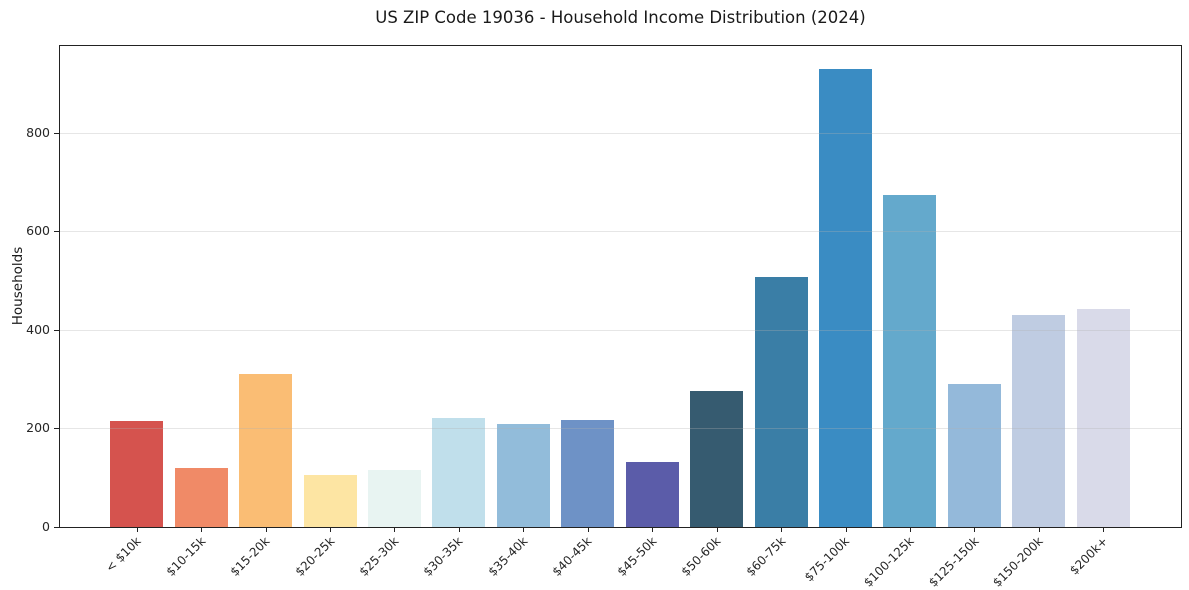 The height and width of the screenshot is (590, 1189). What do you see at coordinates (379, 556) in the screenshot?
I see `x-tick-label-text: $25-30k` at bounding box center [379, 556].